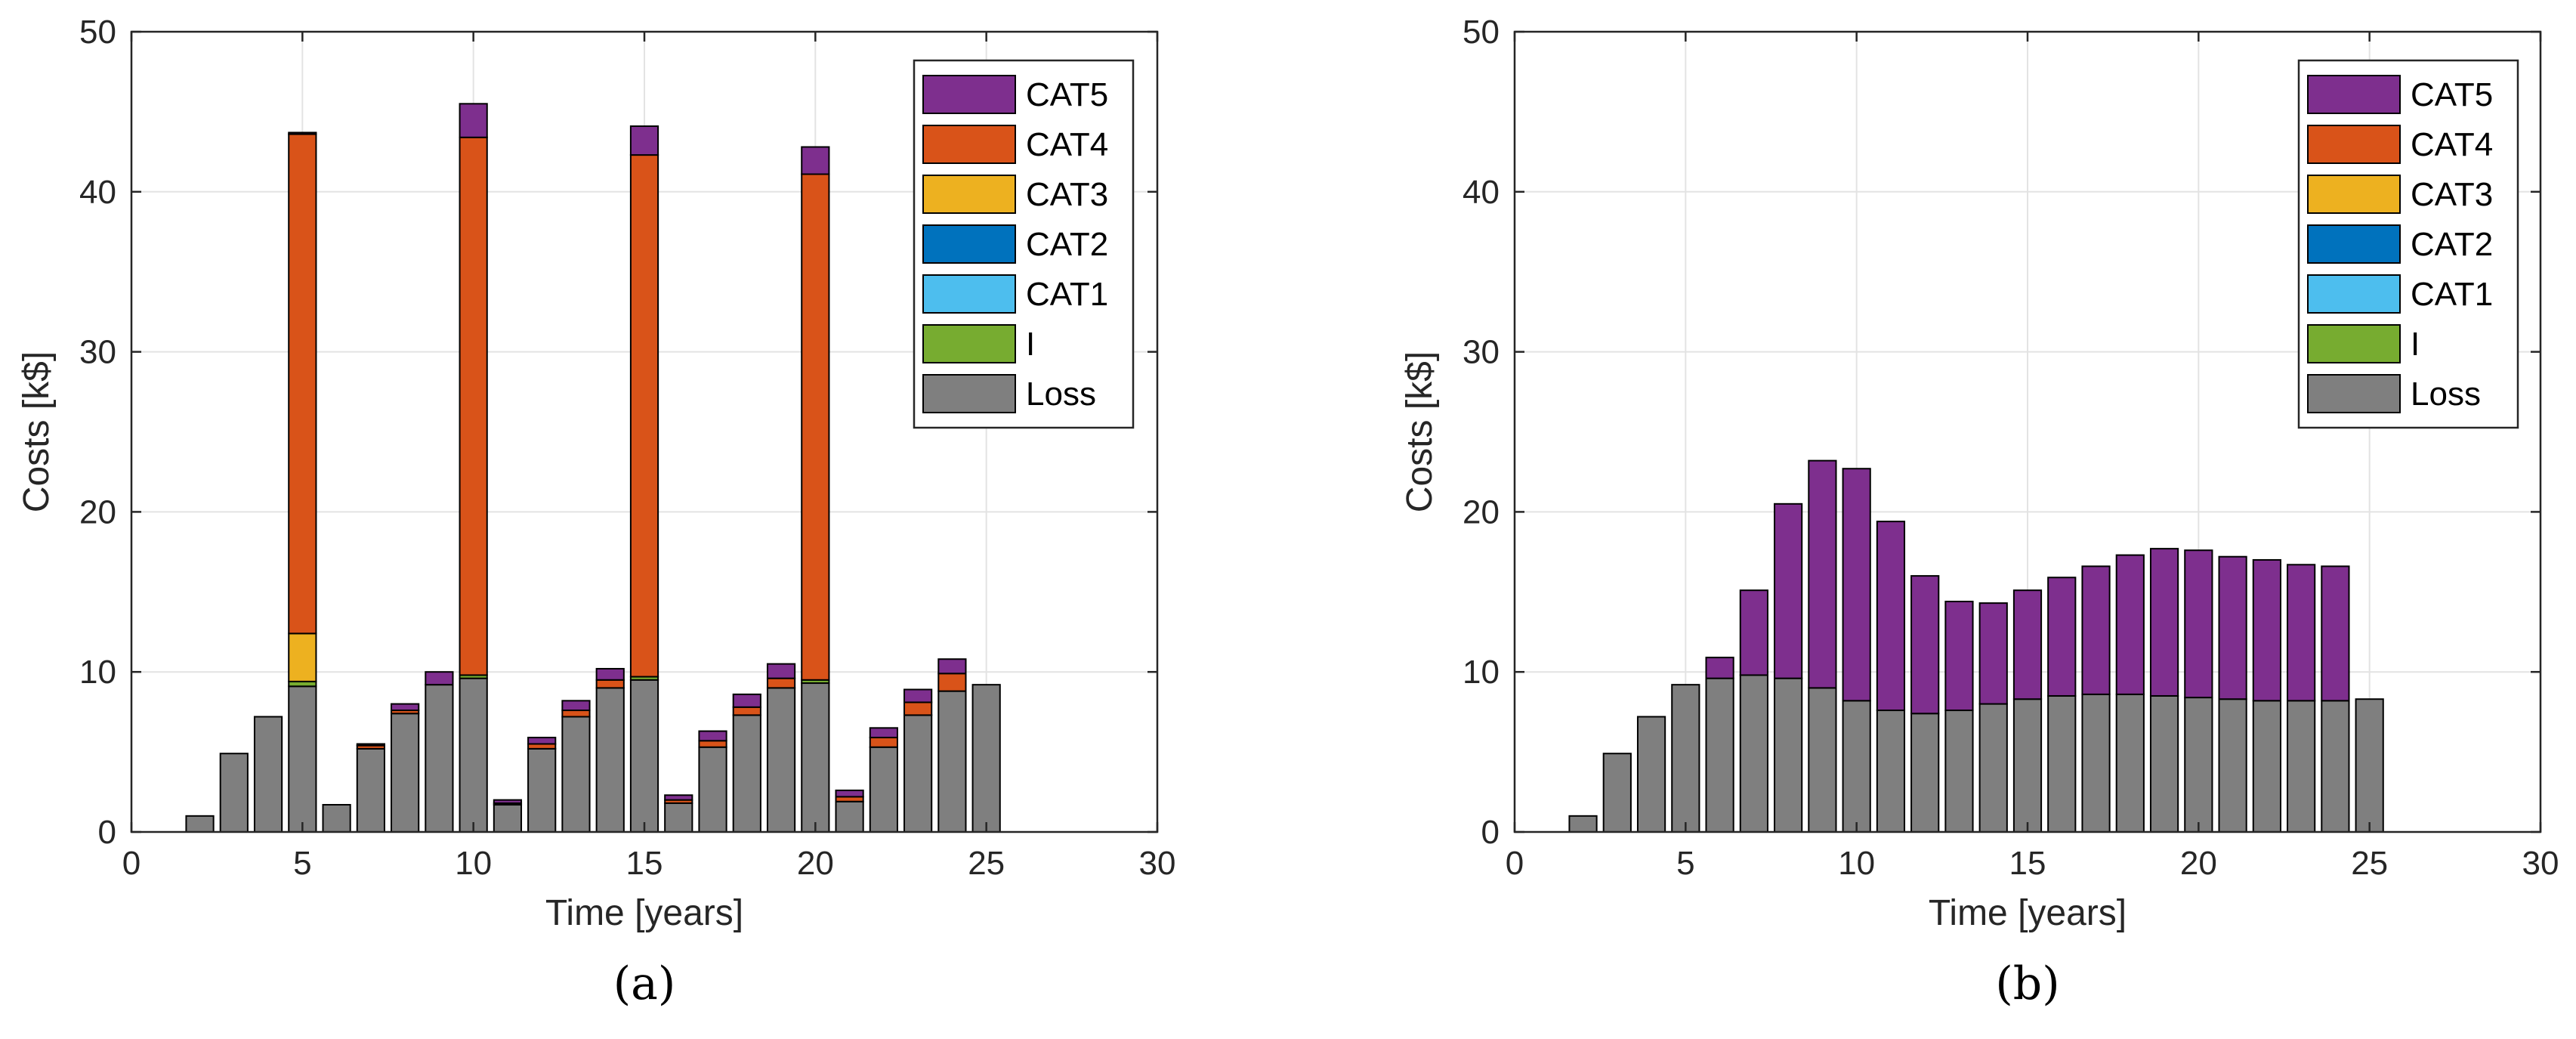 The width and height of the screenshot is (2576, 1039). Describe the element at coordinates (644, 983) in the screenshot. I see `panel-label: (a)` at that location.